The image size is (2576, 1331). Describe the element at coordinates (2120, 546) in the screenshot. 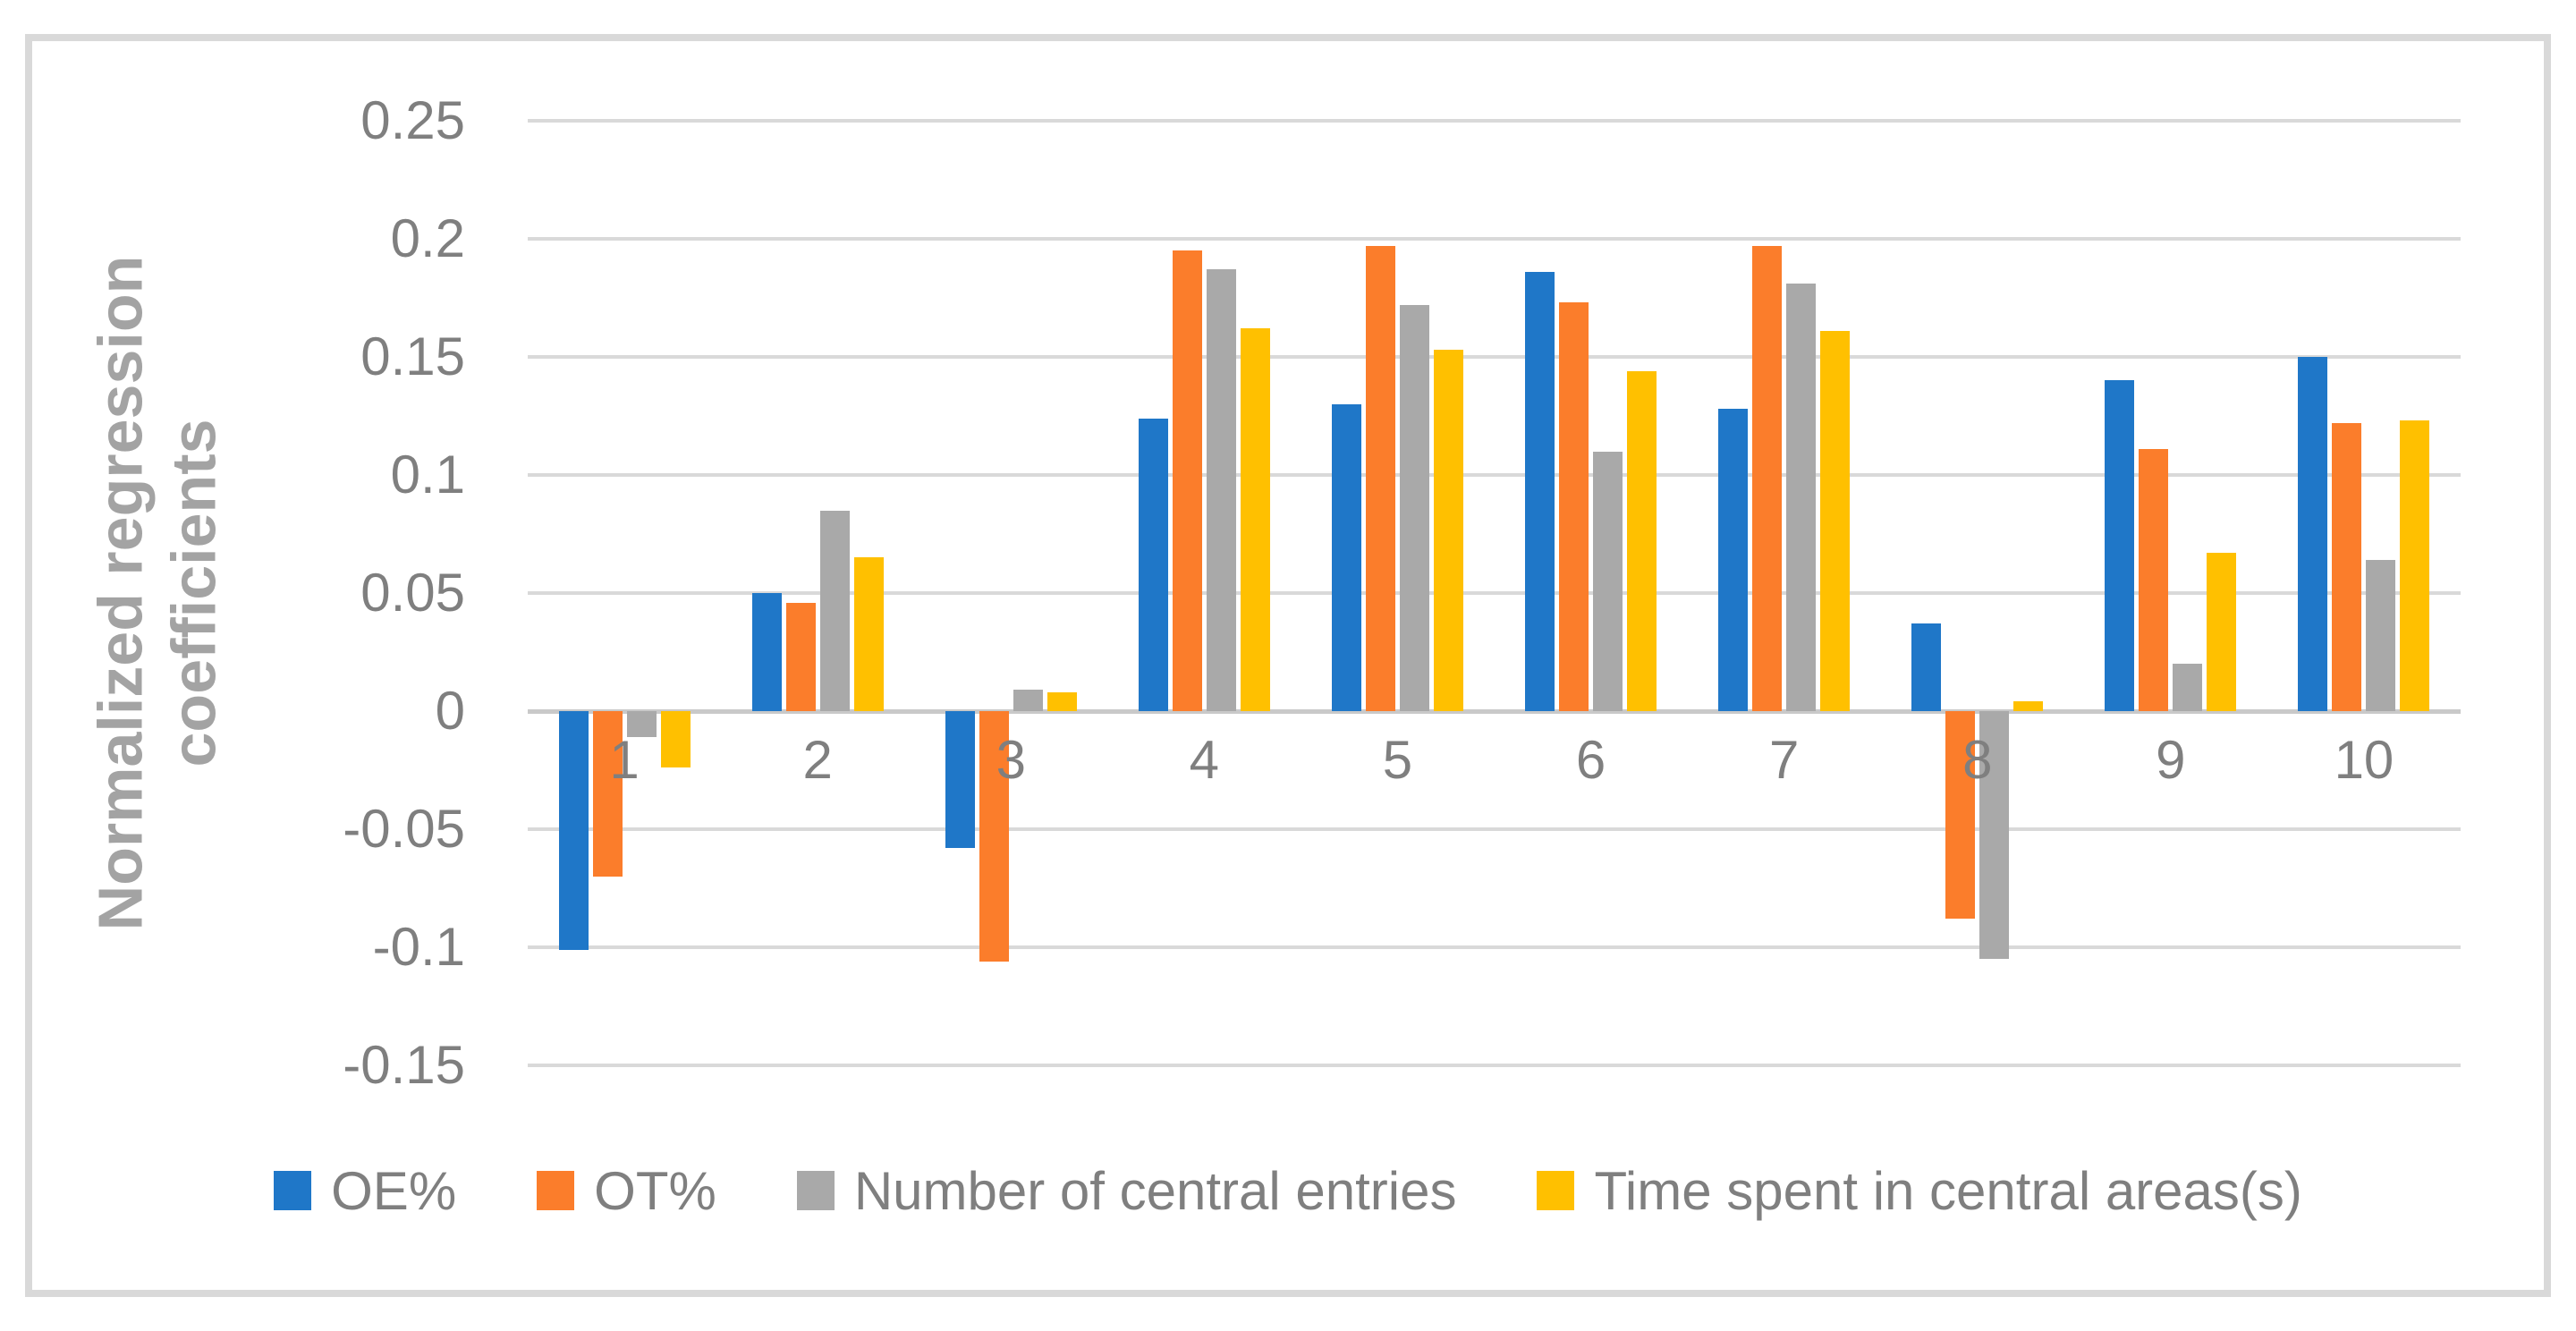

I see `bar-series1-cat9` at that location.